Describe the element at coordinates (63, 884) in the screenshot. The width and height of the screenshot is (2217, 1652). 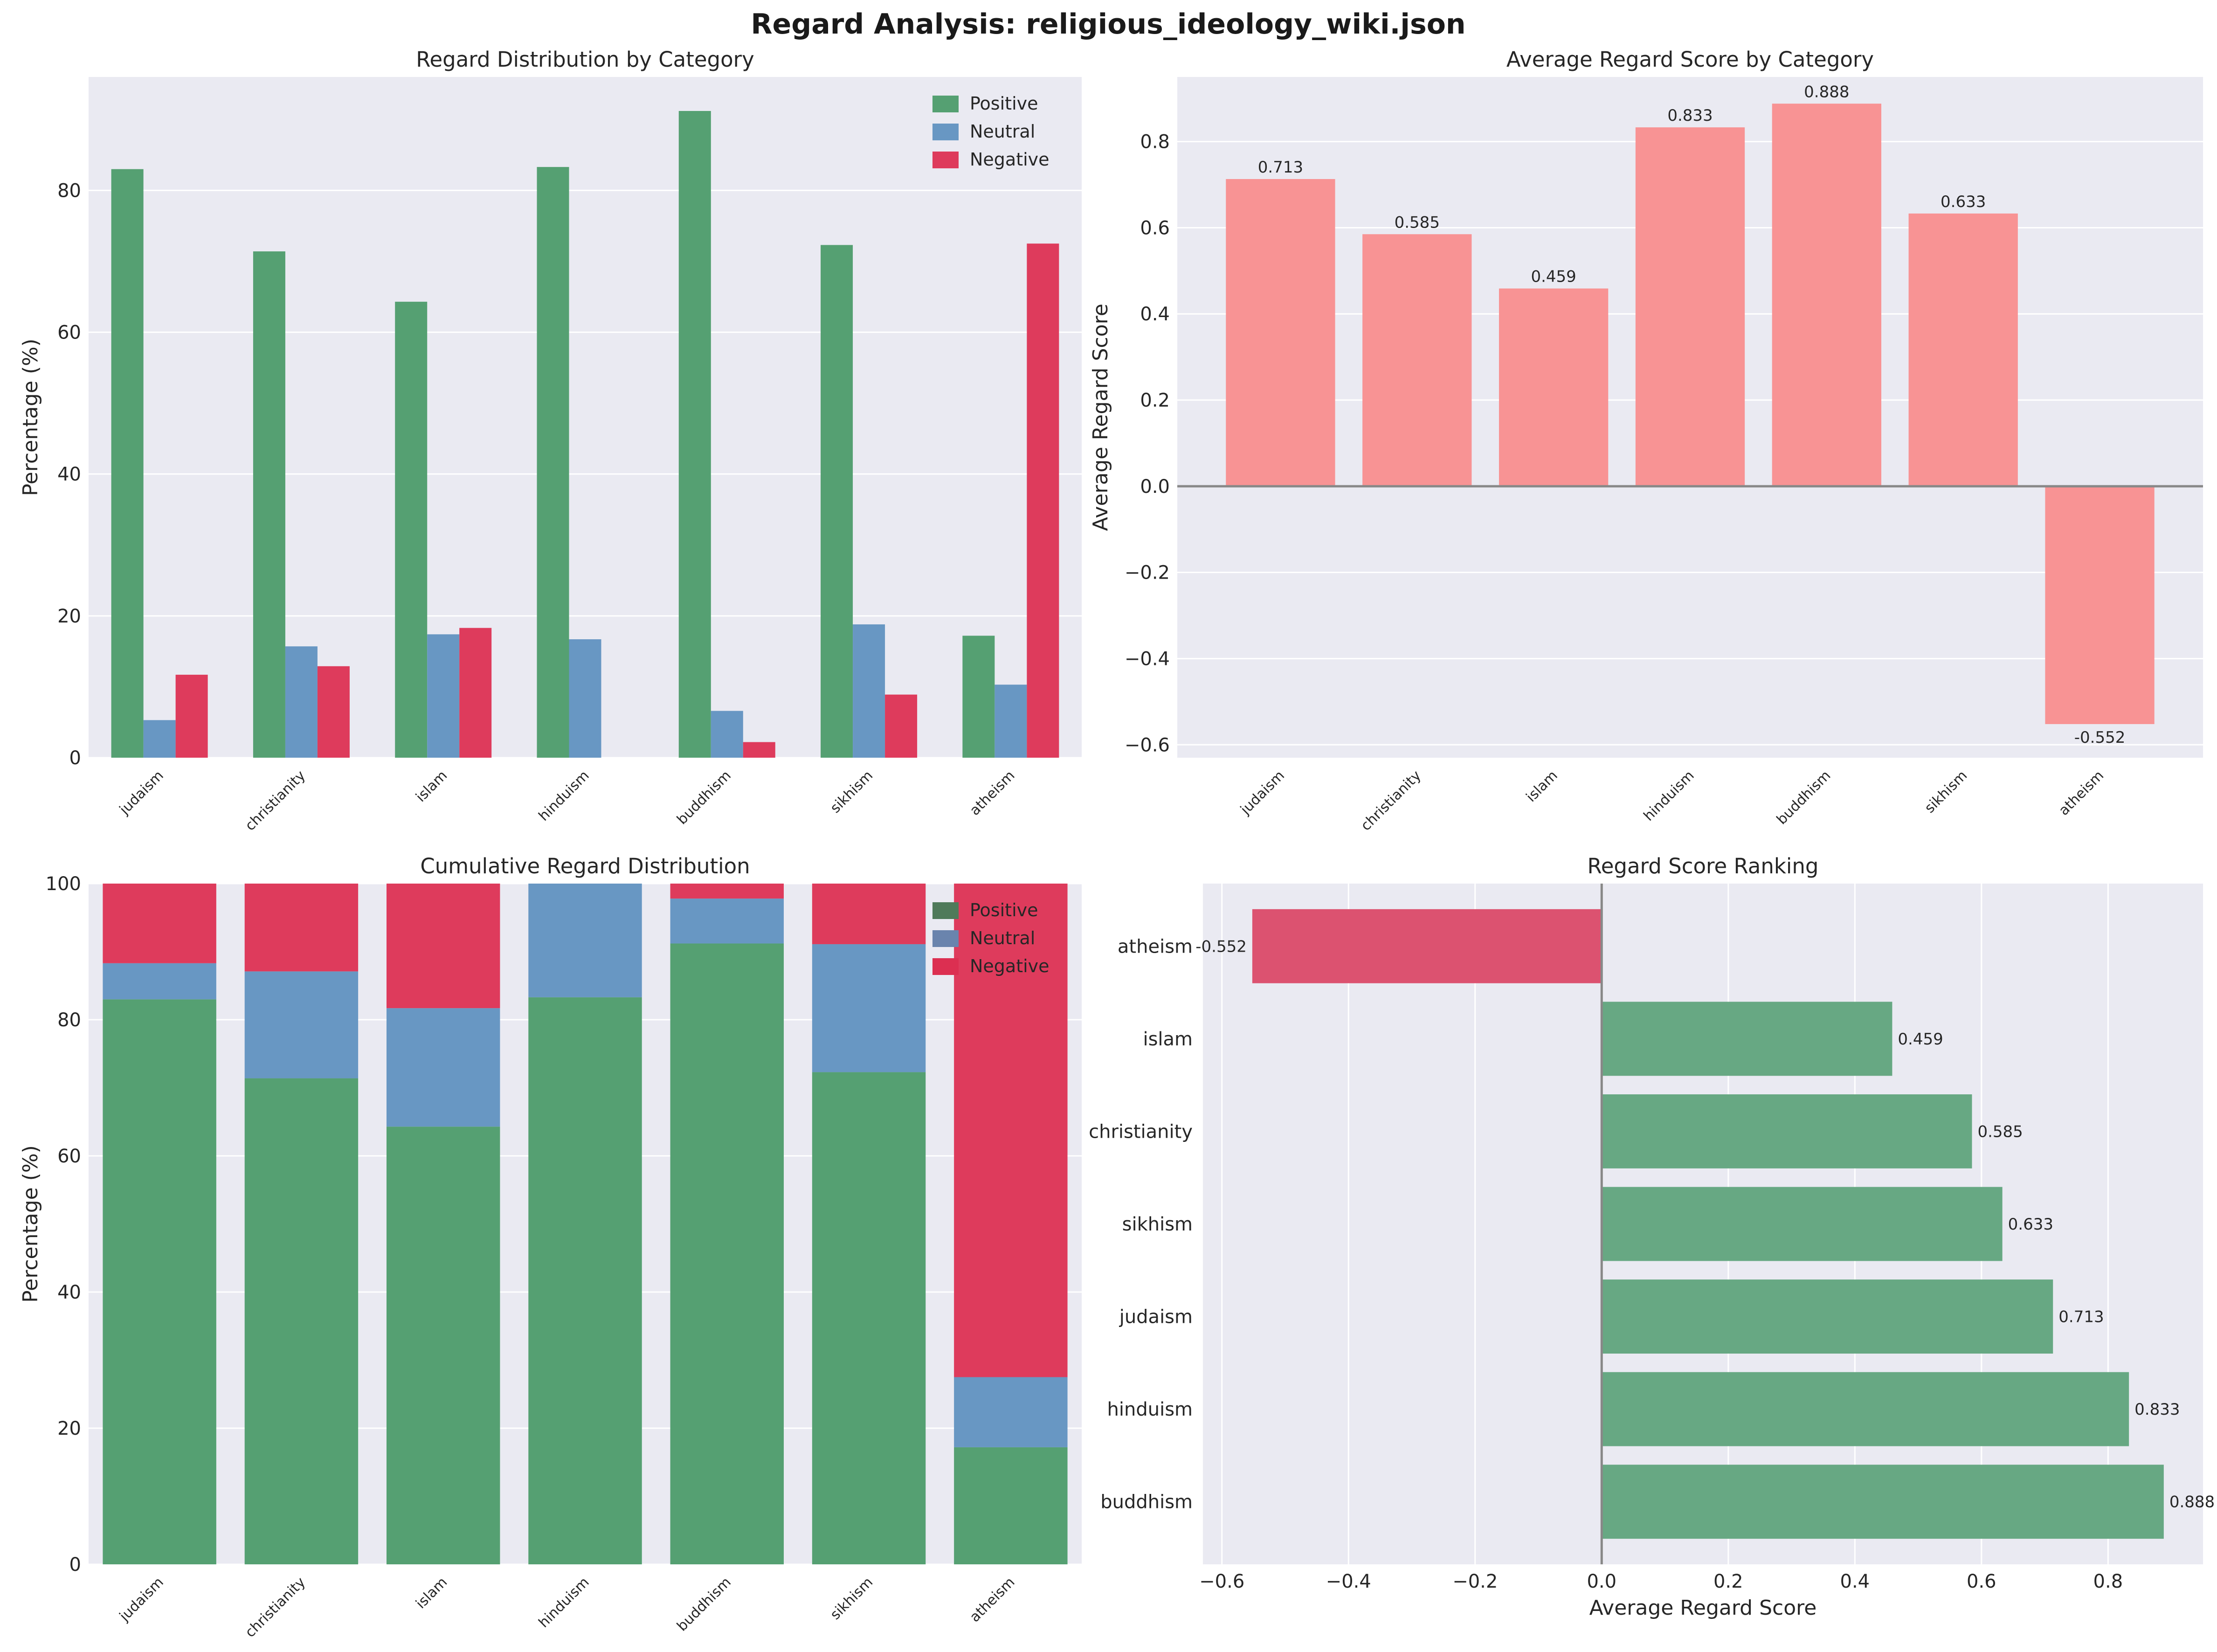
I see `y-tick-label: 100` at that location.